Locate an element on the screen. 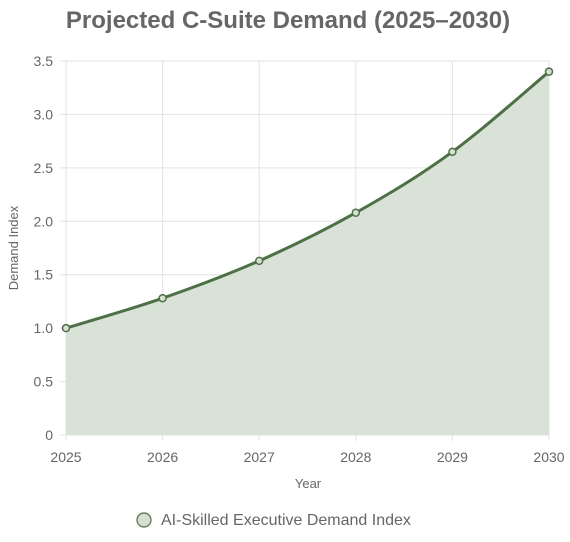  y-tick-label: 0.5 is located at coordinates (44, 382).